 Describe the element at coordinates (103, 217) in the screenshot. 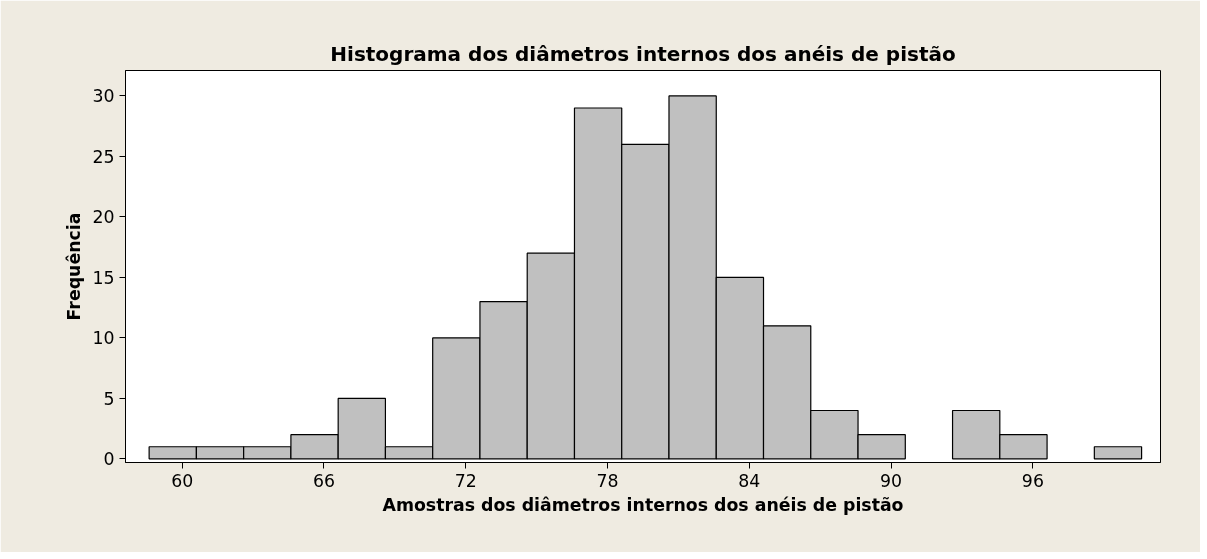

I see `y-tick-label: 20` at that location.